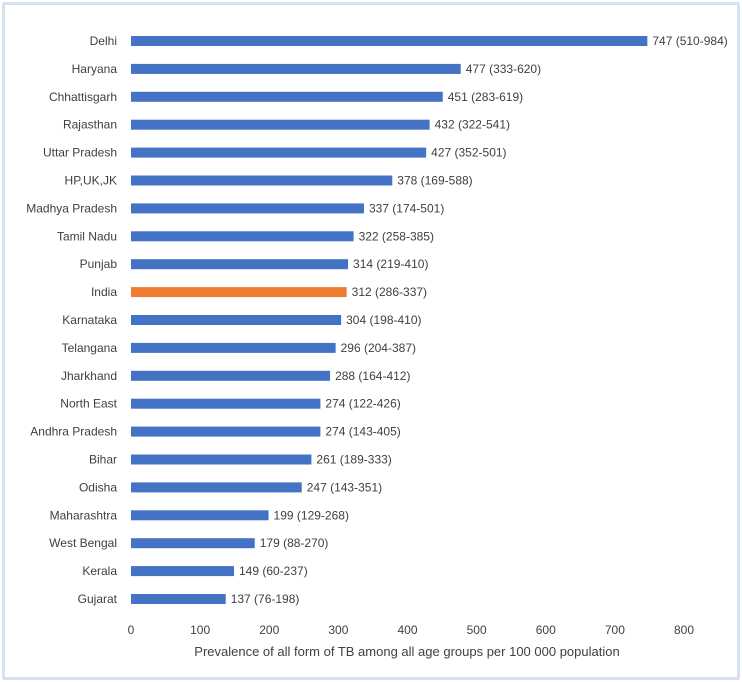  Describe the element at coordinates (362, 404) in the screenshot. I see `value-label-north-east: 274 (122-426)` at that location.